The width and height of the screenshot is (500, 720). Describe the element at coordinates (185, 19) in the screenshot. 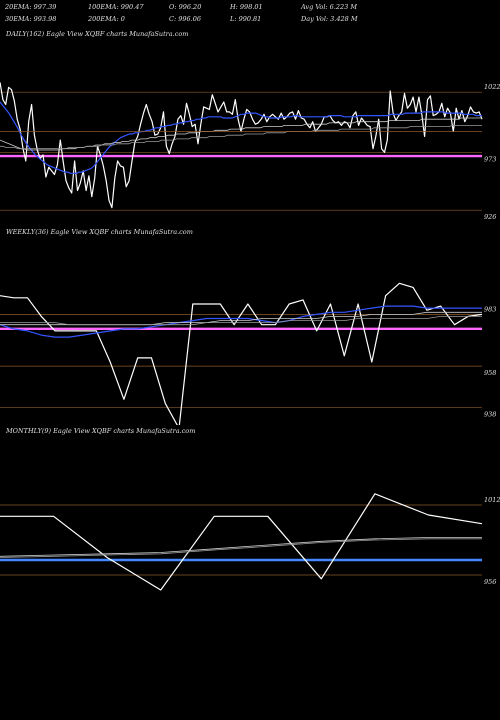

I see `close-stat: C: 996.06` at that location.